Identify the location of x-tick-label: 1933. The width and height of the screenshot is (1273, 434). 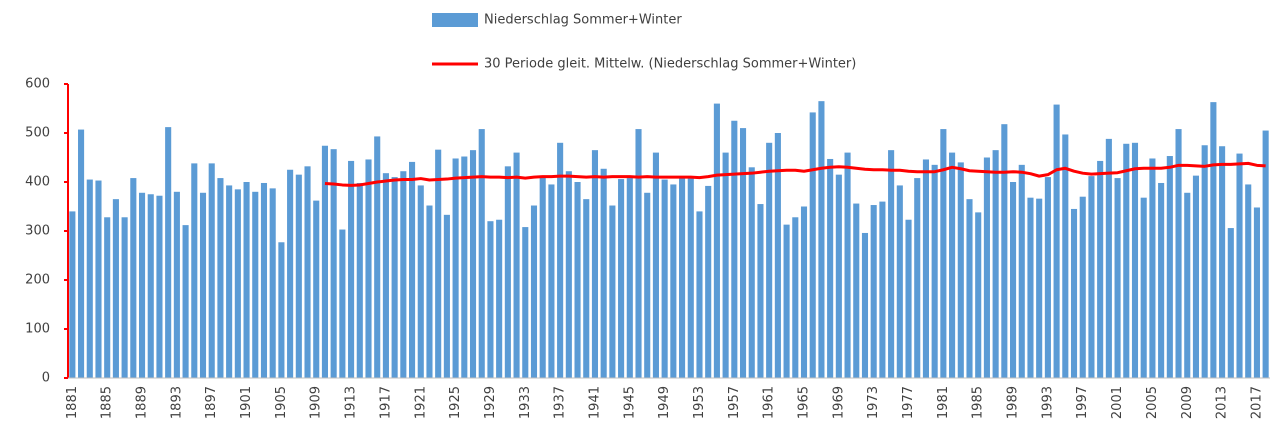
(525, 402).